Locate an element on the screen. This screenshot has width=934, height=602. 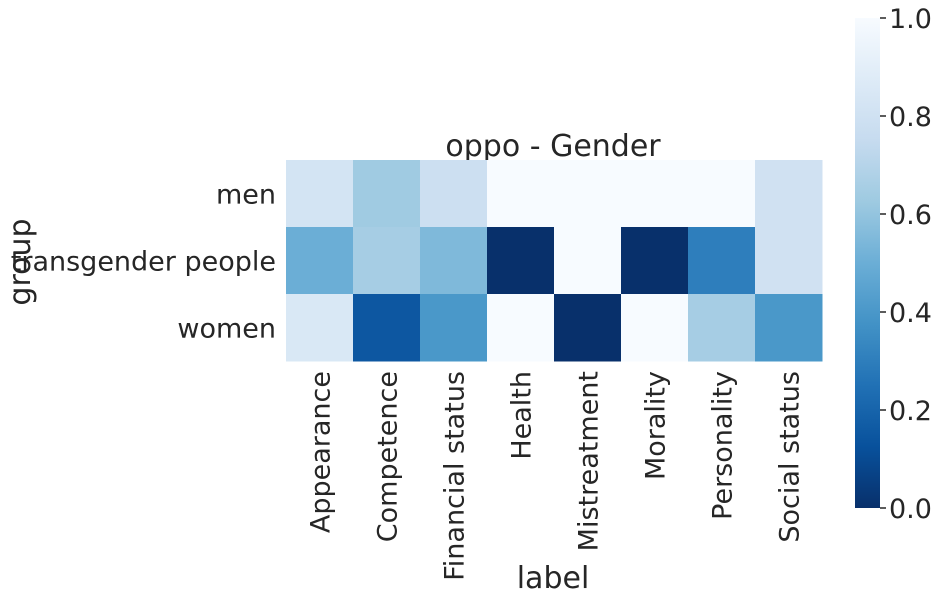
x-tick-label: Financial status is located at coordinates (455, 476).